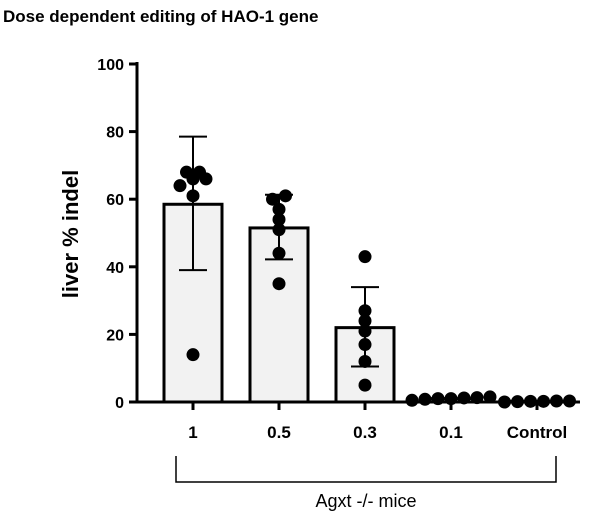  Describe the element at coordinates (115, 200) in the screenshot. I see `y-tick-label-3: 60` at that location.